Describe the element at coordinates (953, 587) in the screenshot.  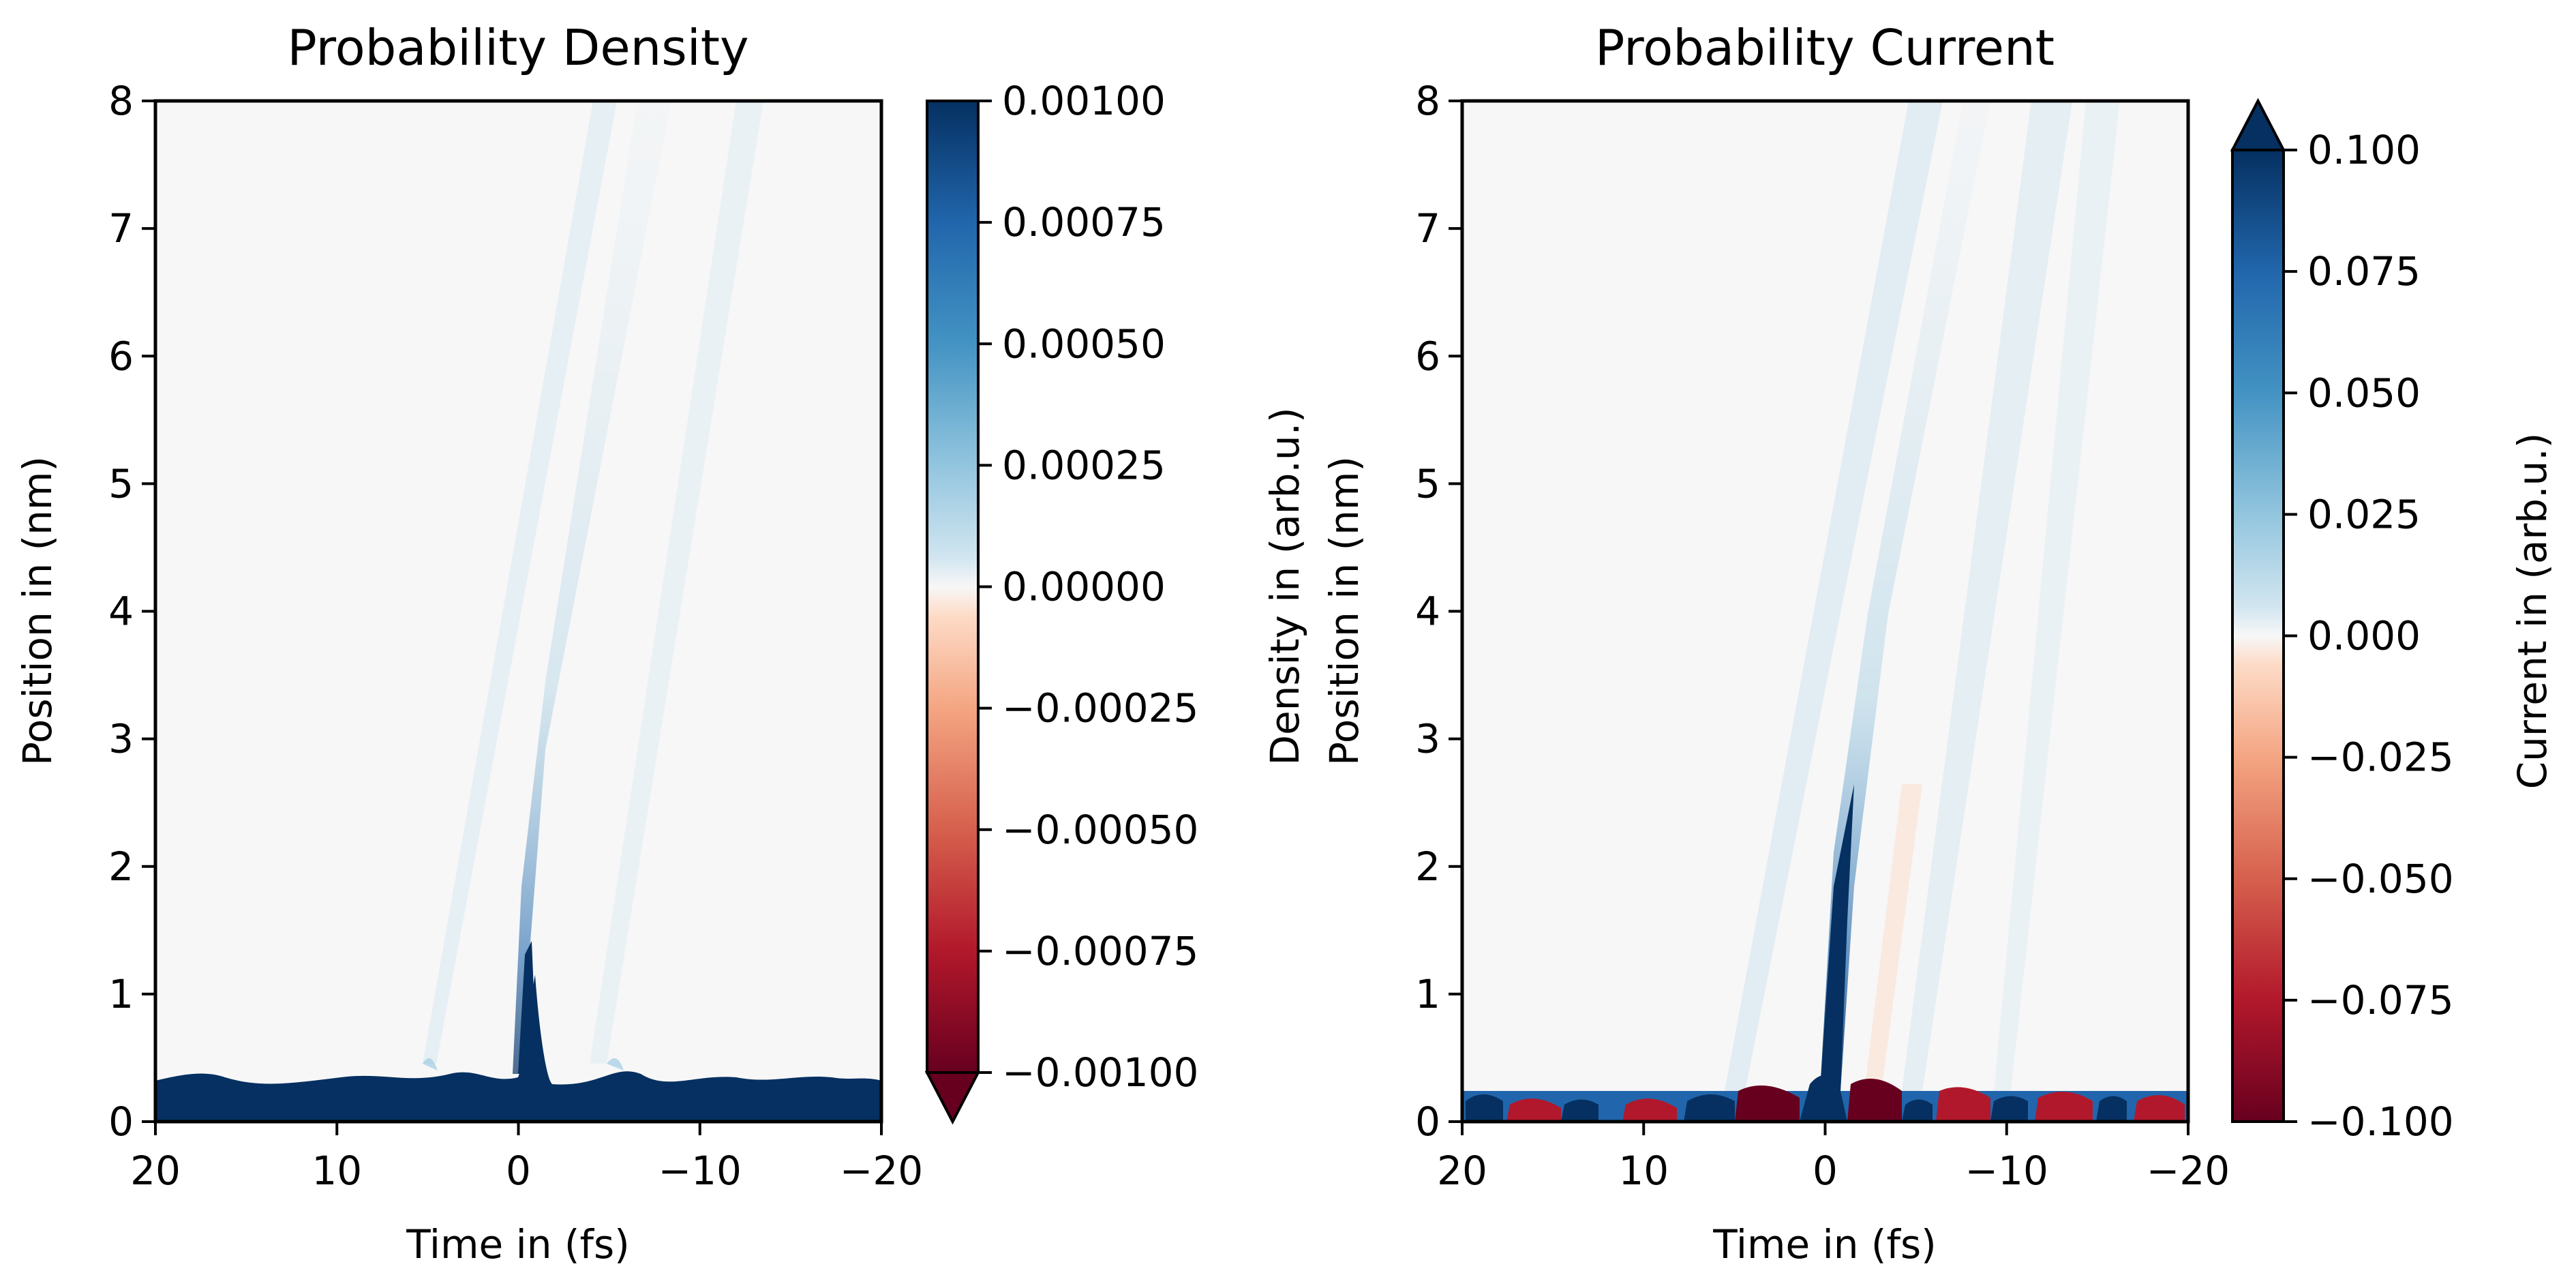
I see `density-colorbar-gradient` at that location.